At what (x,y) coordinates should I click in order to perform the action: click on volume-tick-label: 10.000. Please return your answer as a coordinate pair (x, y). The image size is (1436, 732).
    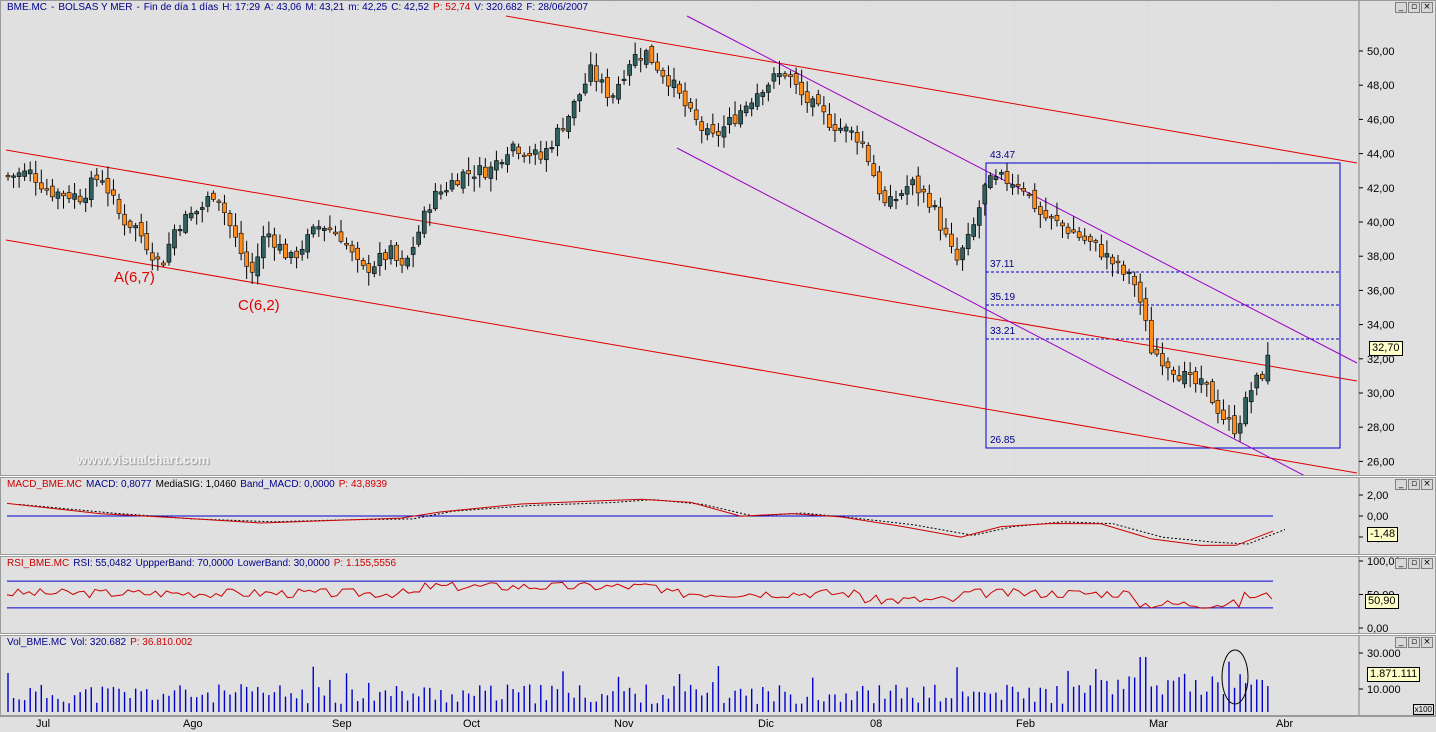
    Looking at the image, I should click on (1384, 690).